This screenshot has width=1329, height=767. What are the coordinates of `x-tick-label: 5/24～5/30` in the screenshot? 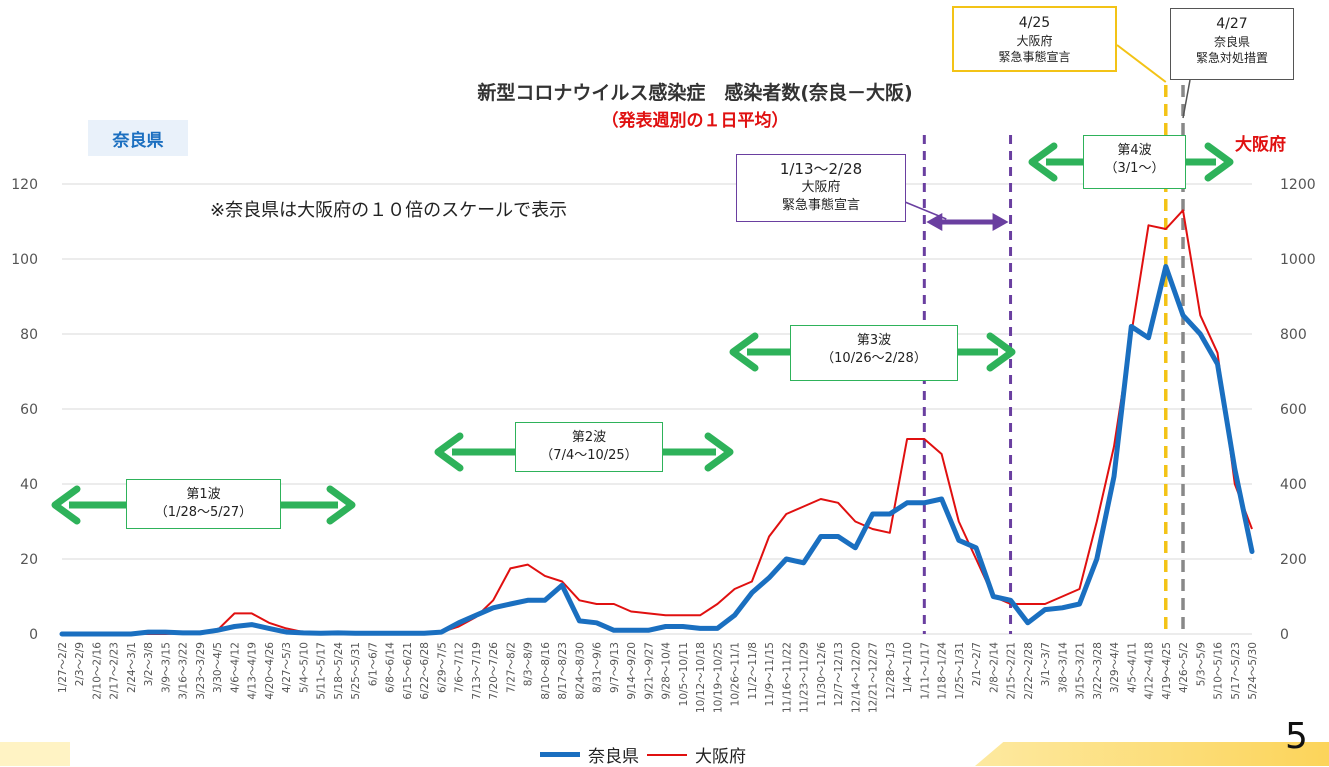 It's located at (1253, 671).